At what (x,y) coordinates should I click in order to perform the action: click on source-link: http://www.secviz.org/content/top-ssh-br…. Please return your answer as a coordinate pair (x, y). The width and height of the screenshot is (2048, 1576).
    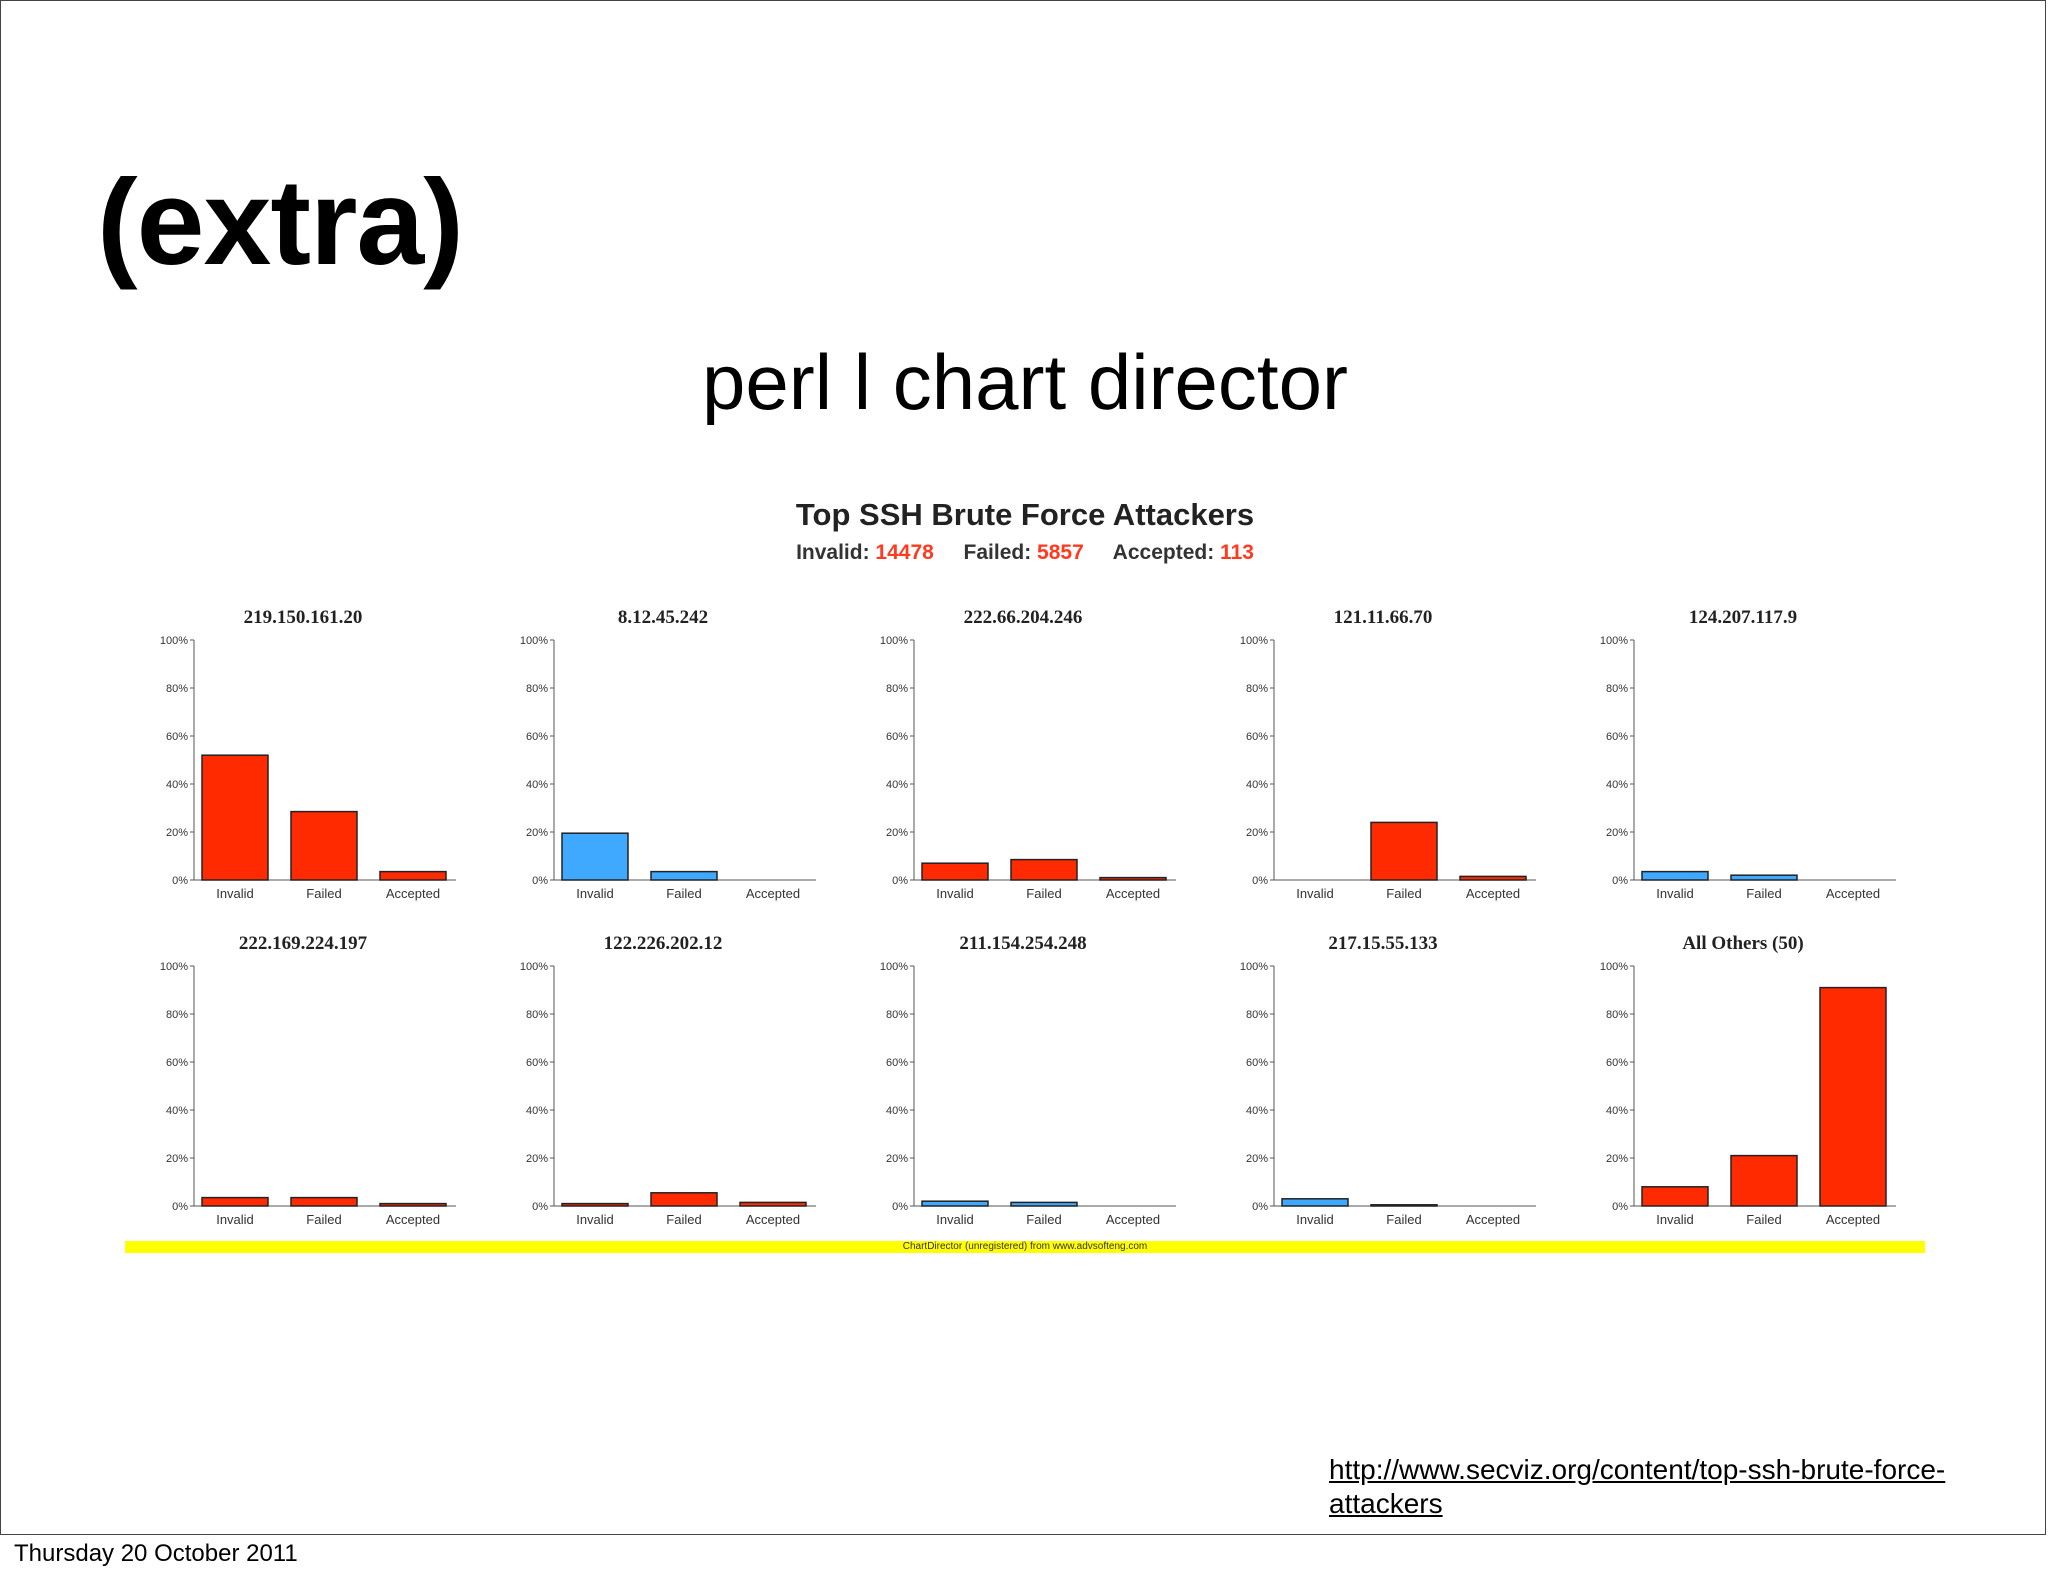
    Looking at the image, I should click on (1637, 1487).